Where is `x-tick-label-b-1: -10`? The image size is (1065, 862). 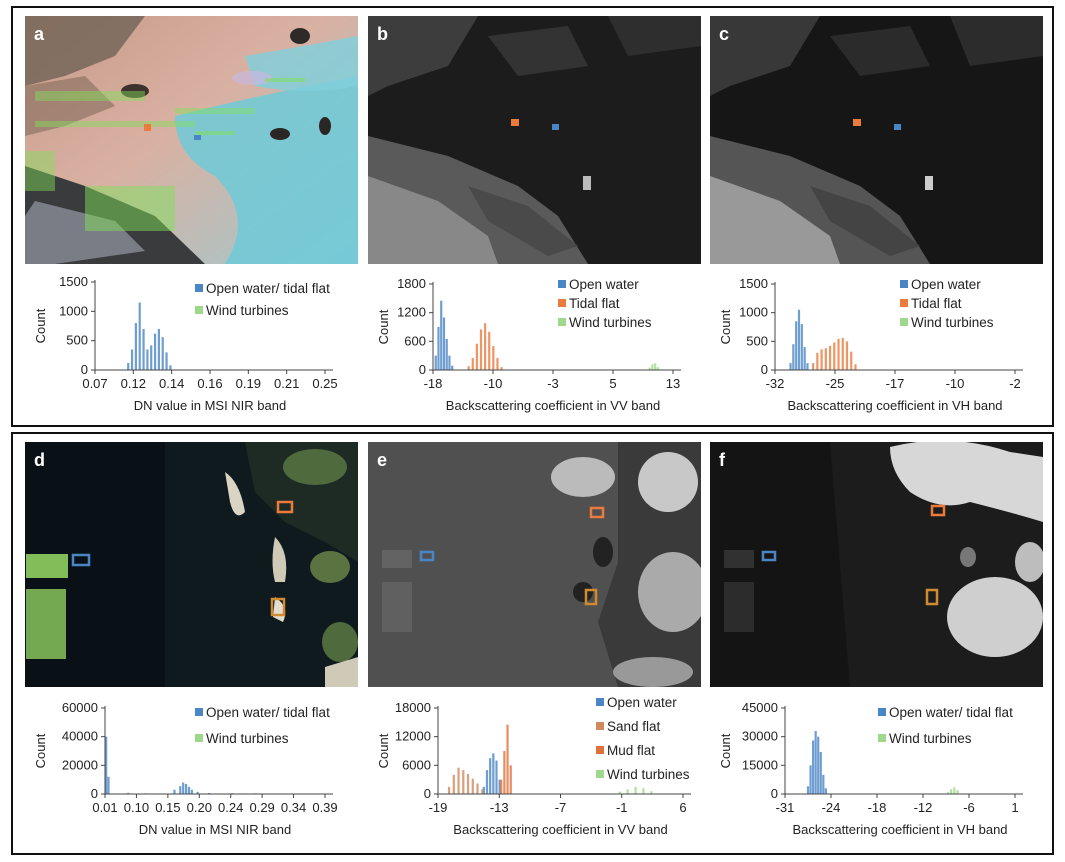 x-tick-label-b-1: -10 is located at coordinates (493, 383).